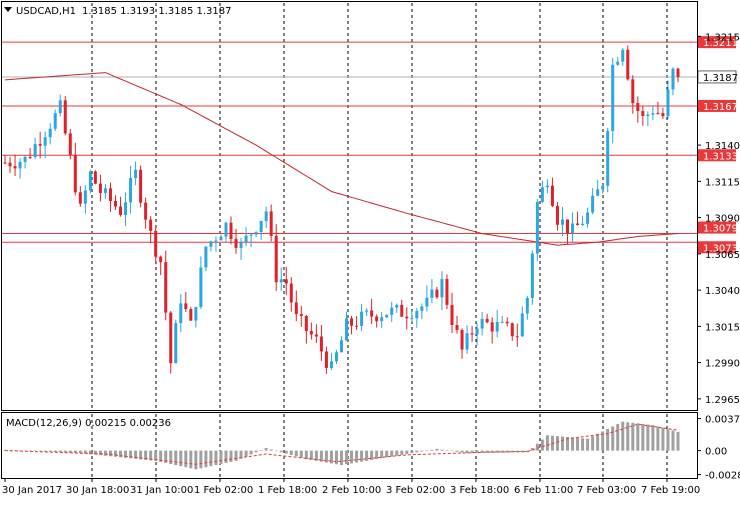  I want to click on price-label: 1.3040, so click(722, 291).